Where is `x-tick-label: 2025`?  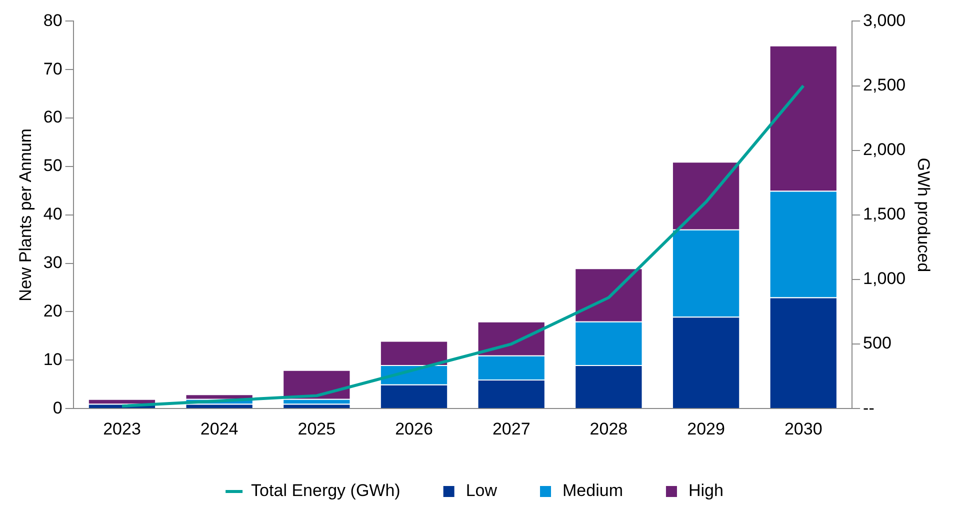 x-tick-label: 2025 is located at coordinates (317, 428).